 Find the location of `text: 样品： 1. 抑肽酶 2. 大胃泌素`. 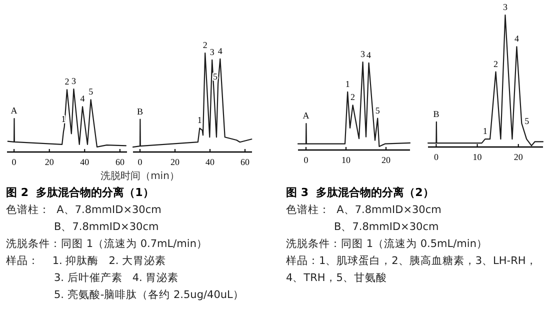

text: 样品： 1. 抑肽酶 2. 大胃泌素 is located at coordinates (86, 260).